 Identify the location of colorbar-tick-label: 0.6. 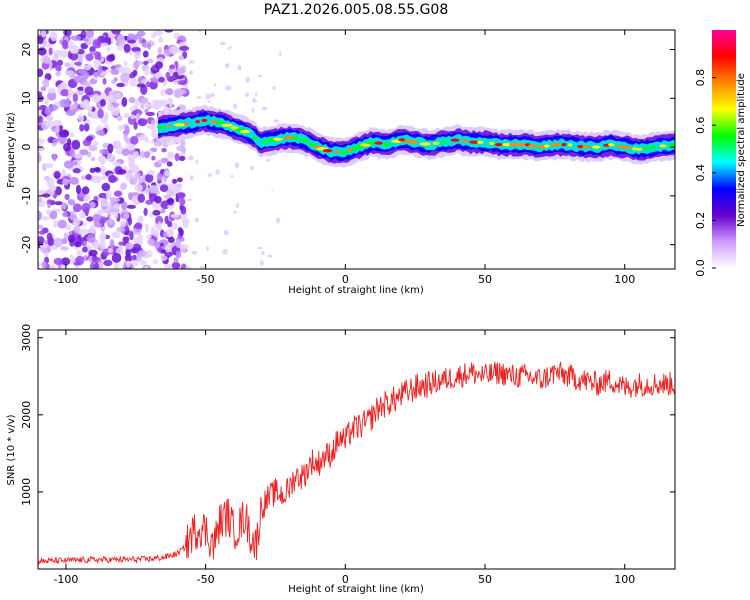
(700, 125).